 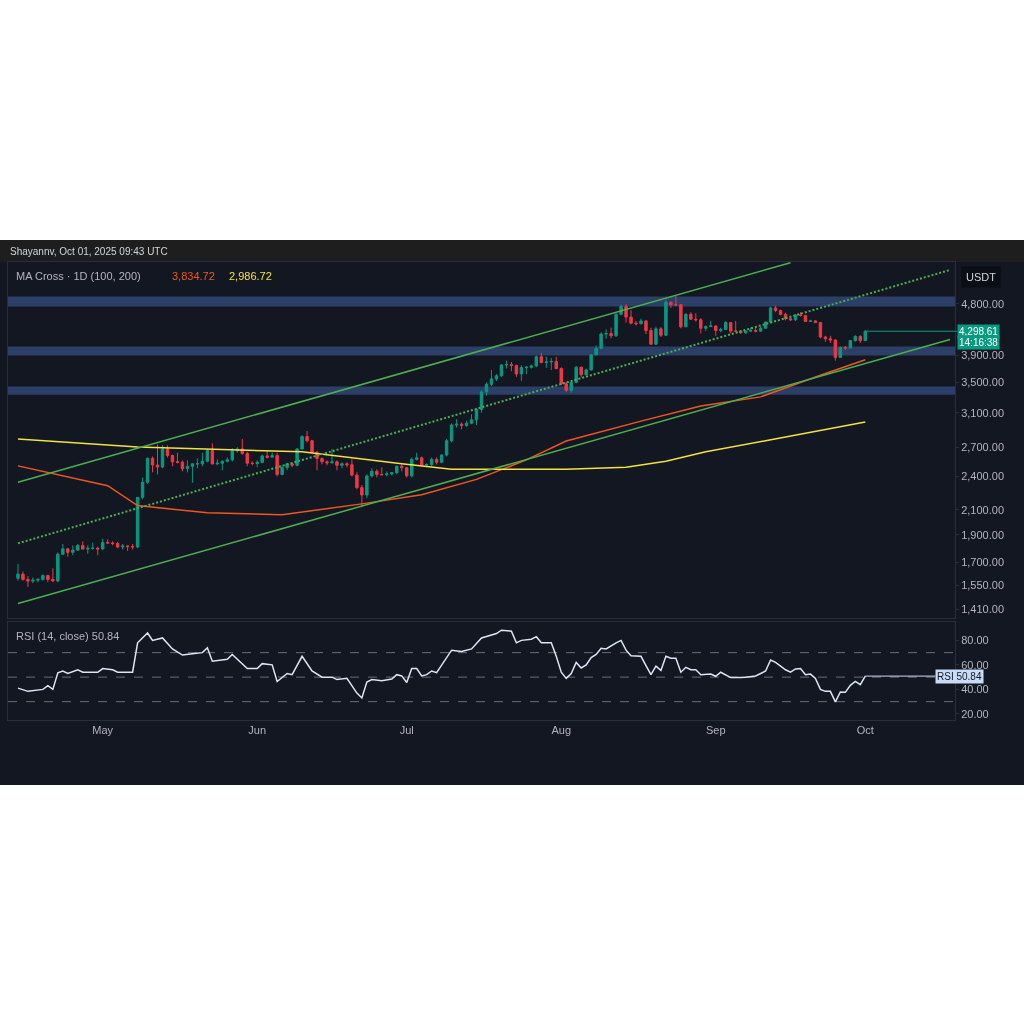 I want to click on y-tick-label: 2,100.00, so click(x=983, y=509).